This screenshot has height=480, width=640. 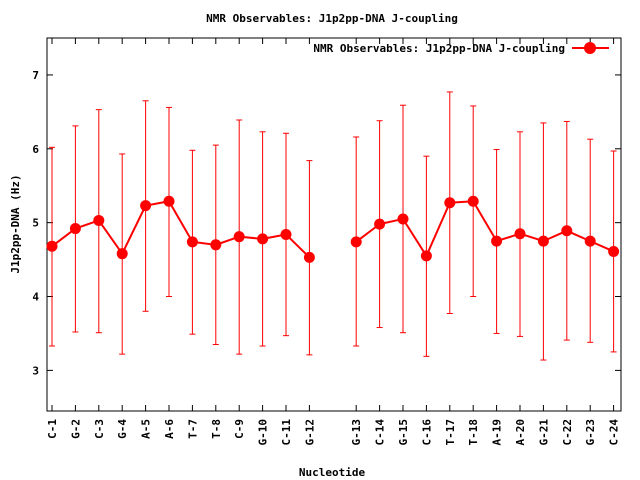 What do you see at coordinates (426, 432) in the screenshot?
I see `x-tick-label: C-16` at bounding box center [426, 432].